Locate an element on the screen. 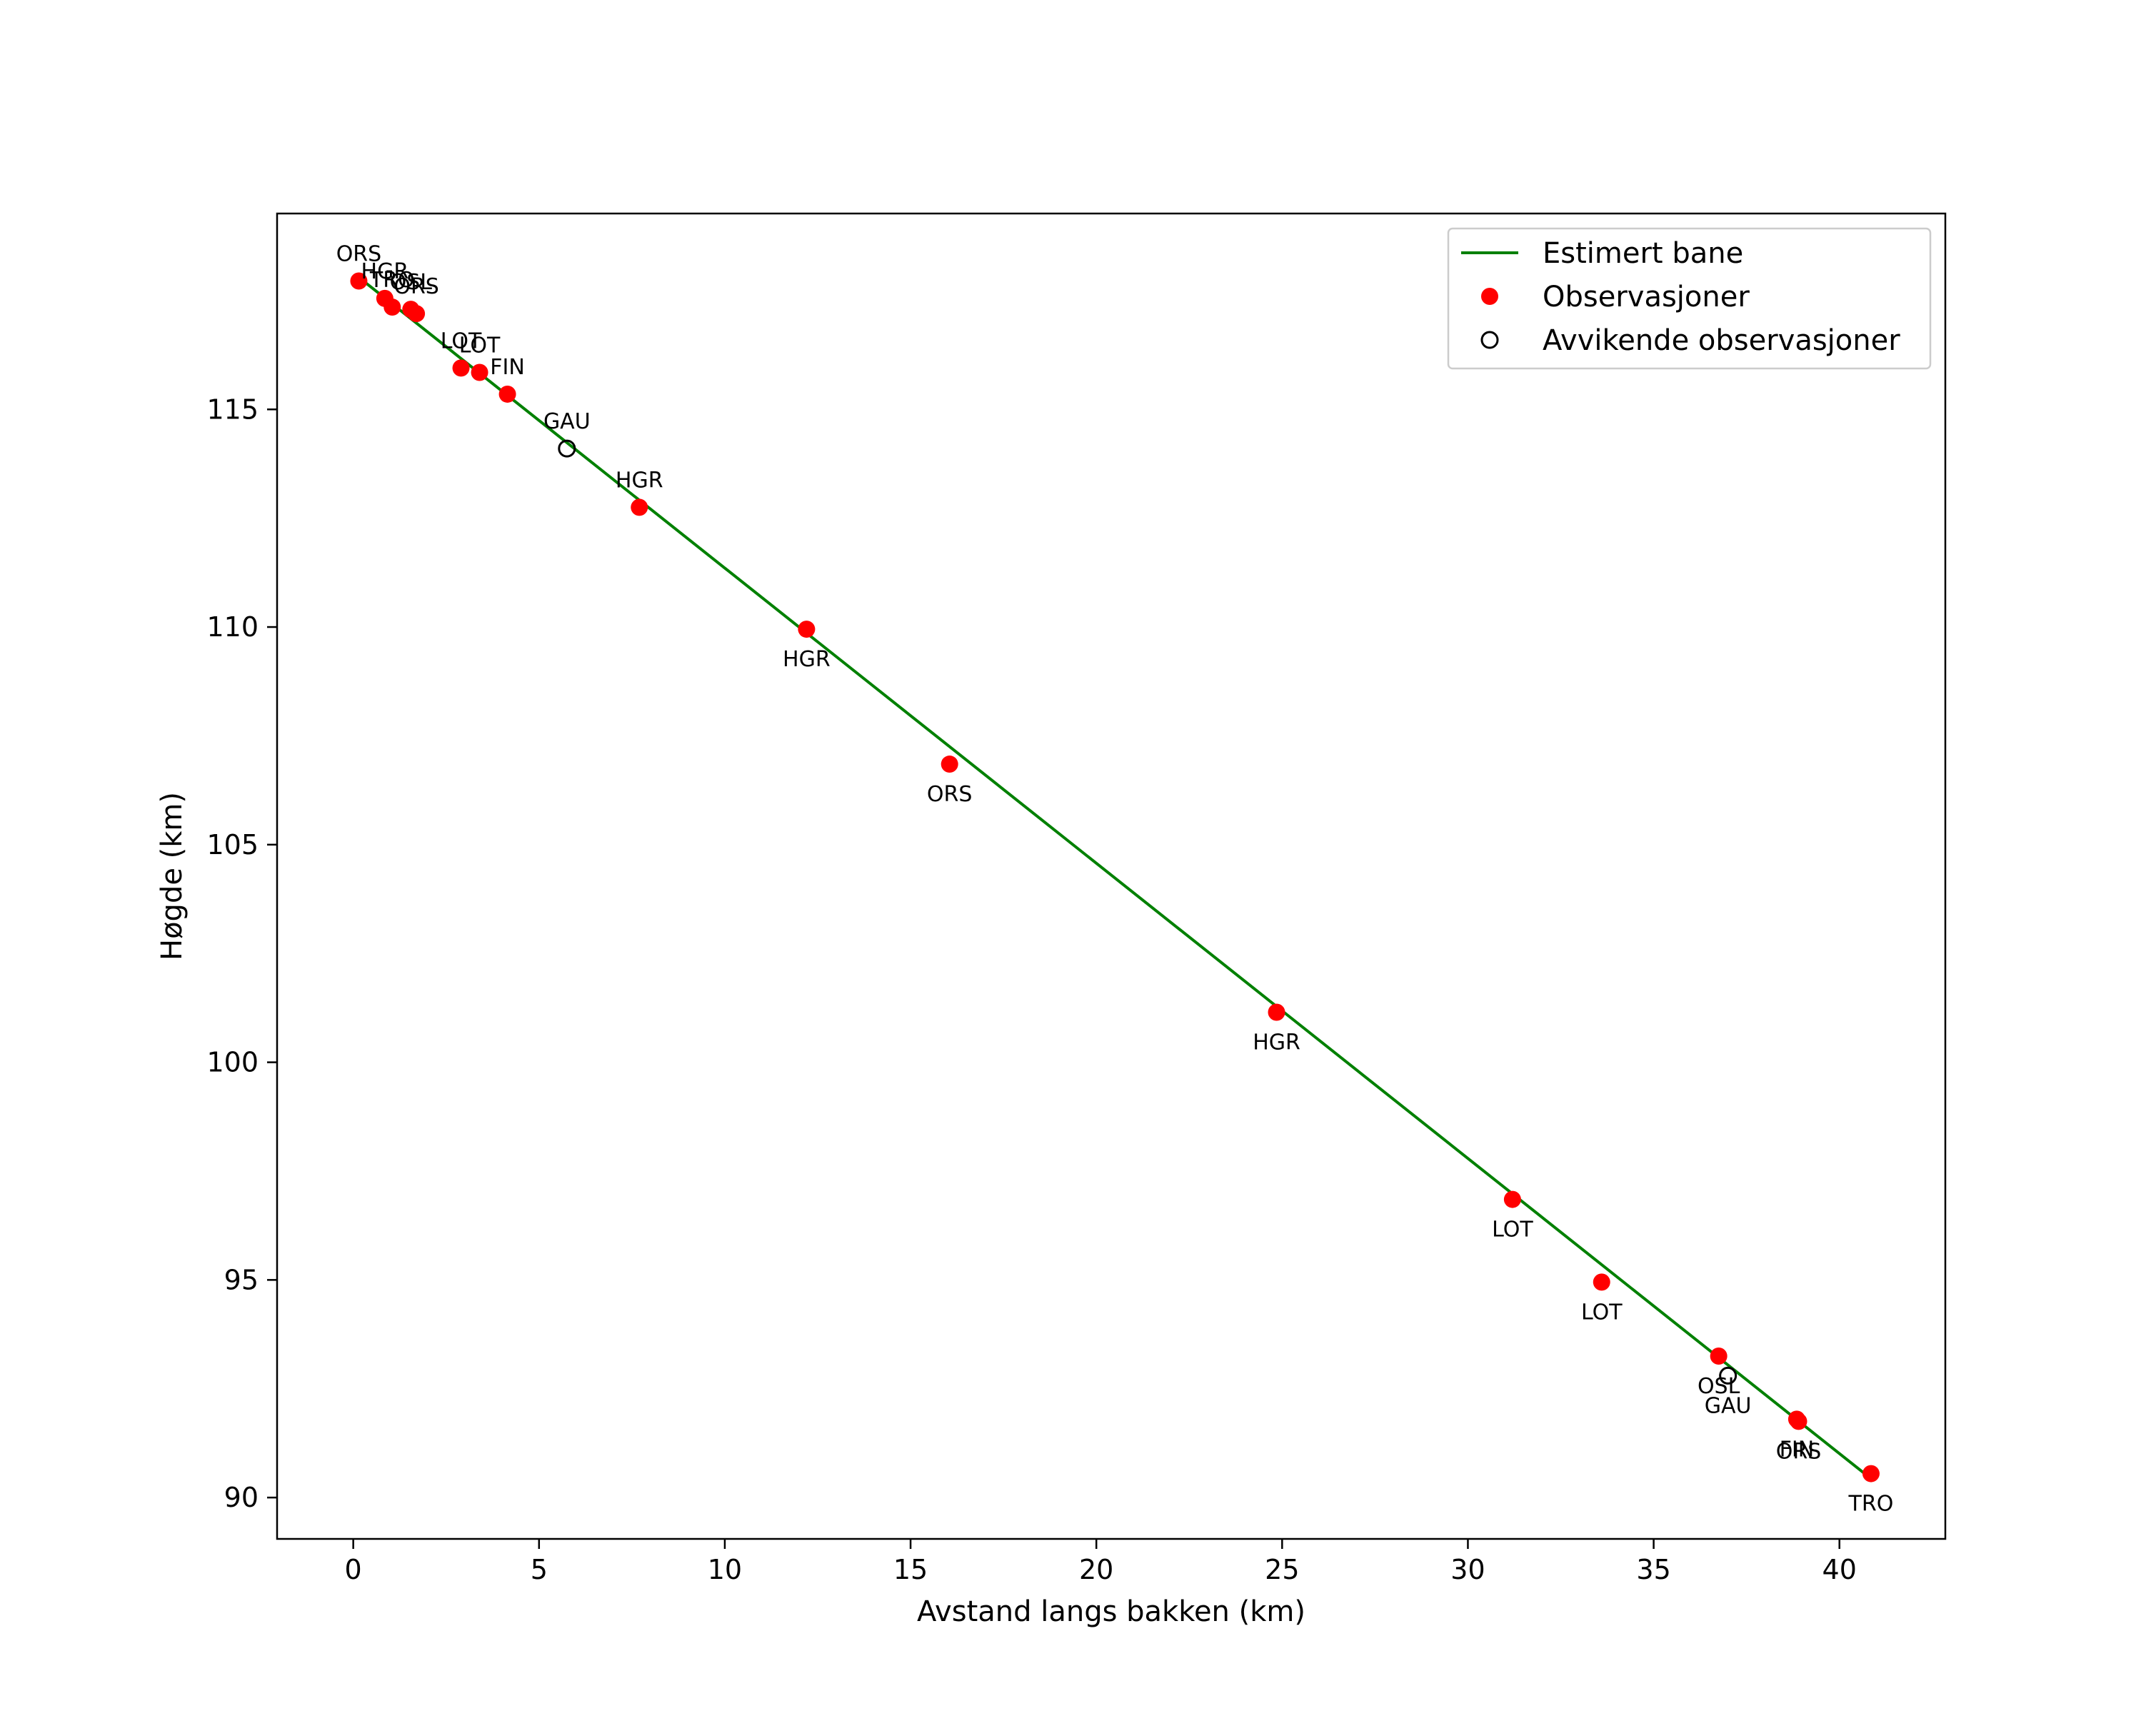 The image size is (2156, 1731). x-tick-label: 15 is located at coordinates (911, 1569).